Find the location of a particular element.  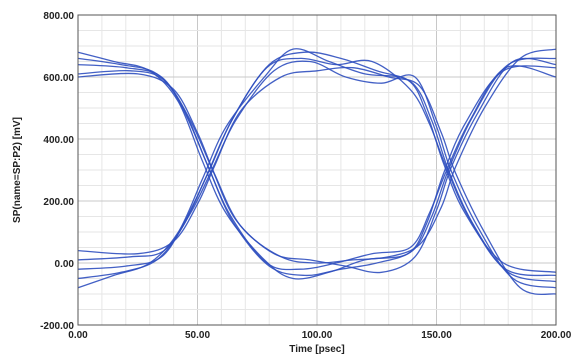

x-tick-labels: 0.00 50.00 100.00 150.00 200.00 is located at coordinates (319, 335).